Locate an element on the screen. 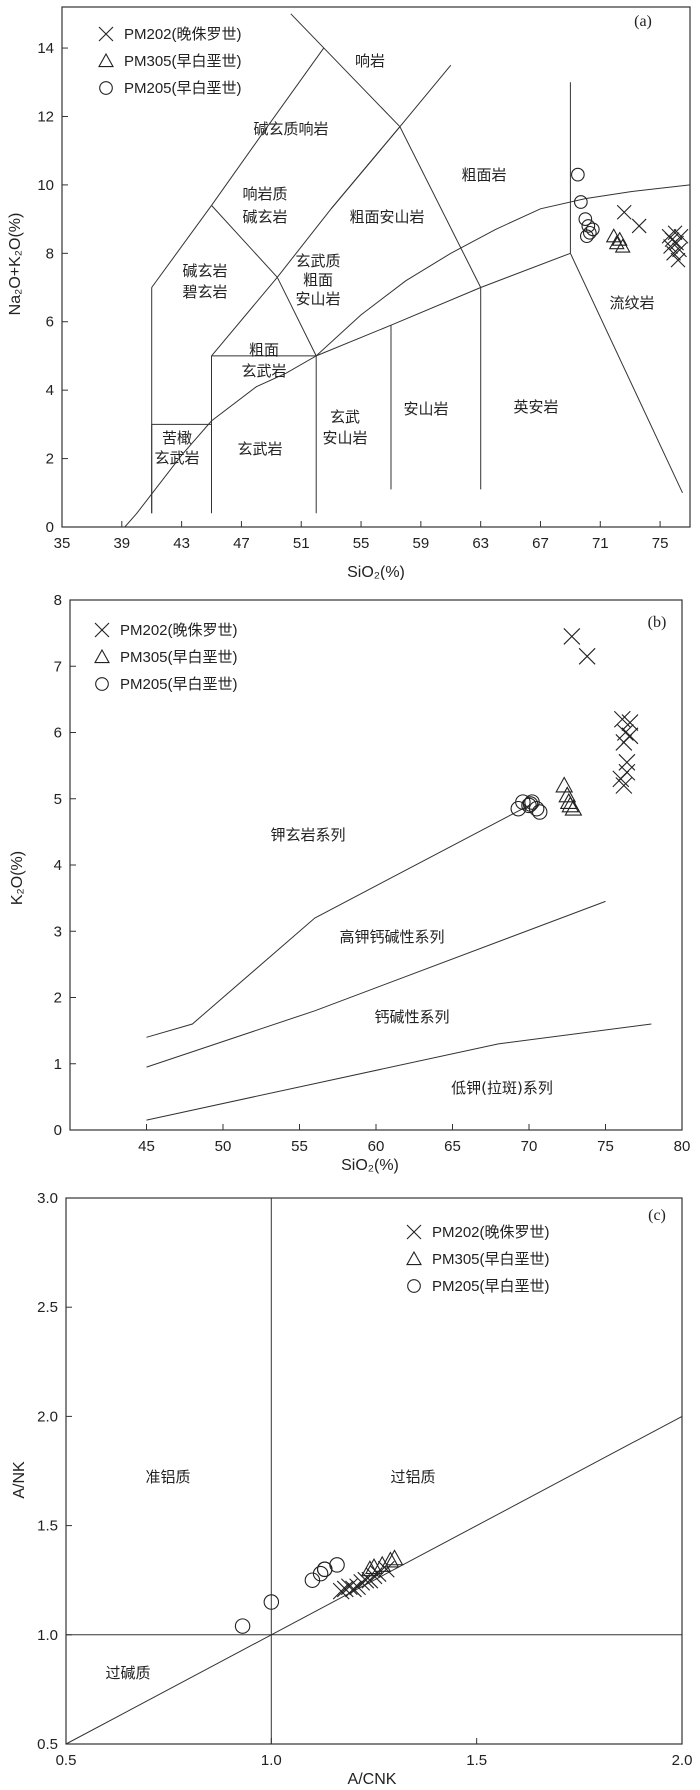  field-label-basaltic-trachyandesite-1: 玄武质 is located at coordinates (317, 261).